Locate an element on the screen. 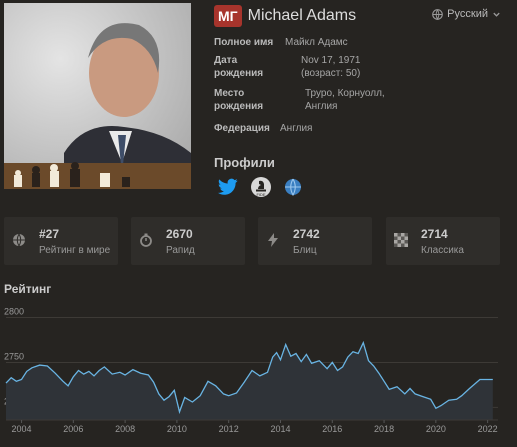 The image size is (517, 447). x-tick-label: 2010 is located at coordinates (177, 429).